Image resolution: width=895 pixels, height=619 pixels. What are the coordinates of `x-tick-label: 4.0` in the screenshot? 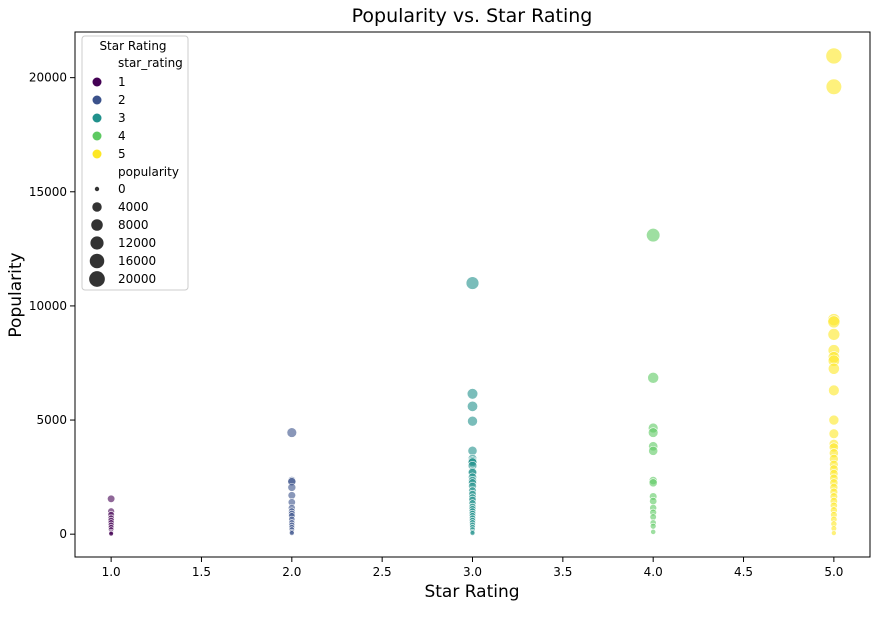 It's located at (653, 572).